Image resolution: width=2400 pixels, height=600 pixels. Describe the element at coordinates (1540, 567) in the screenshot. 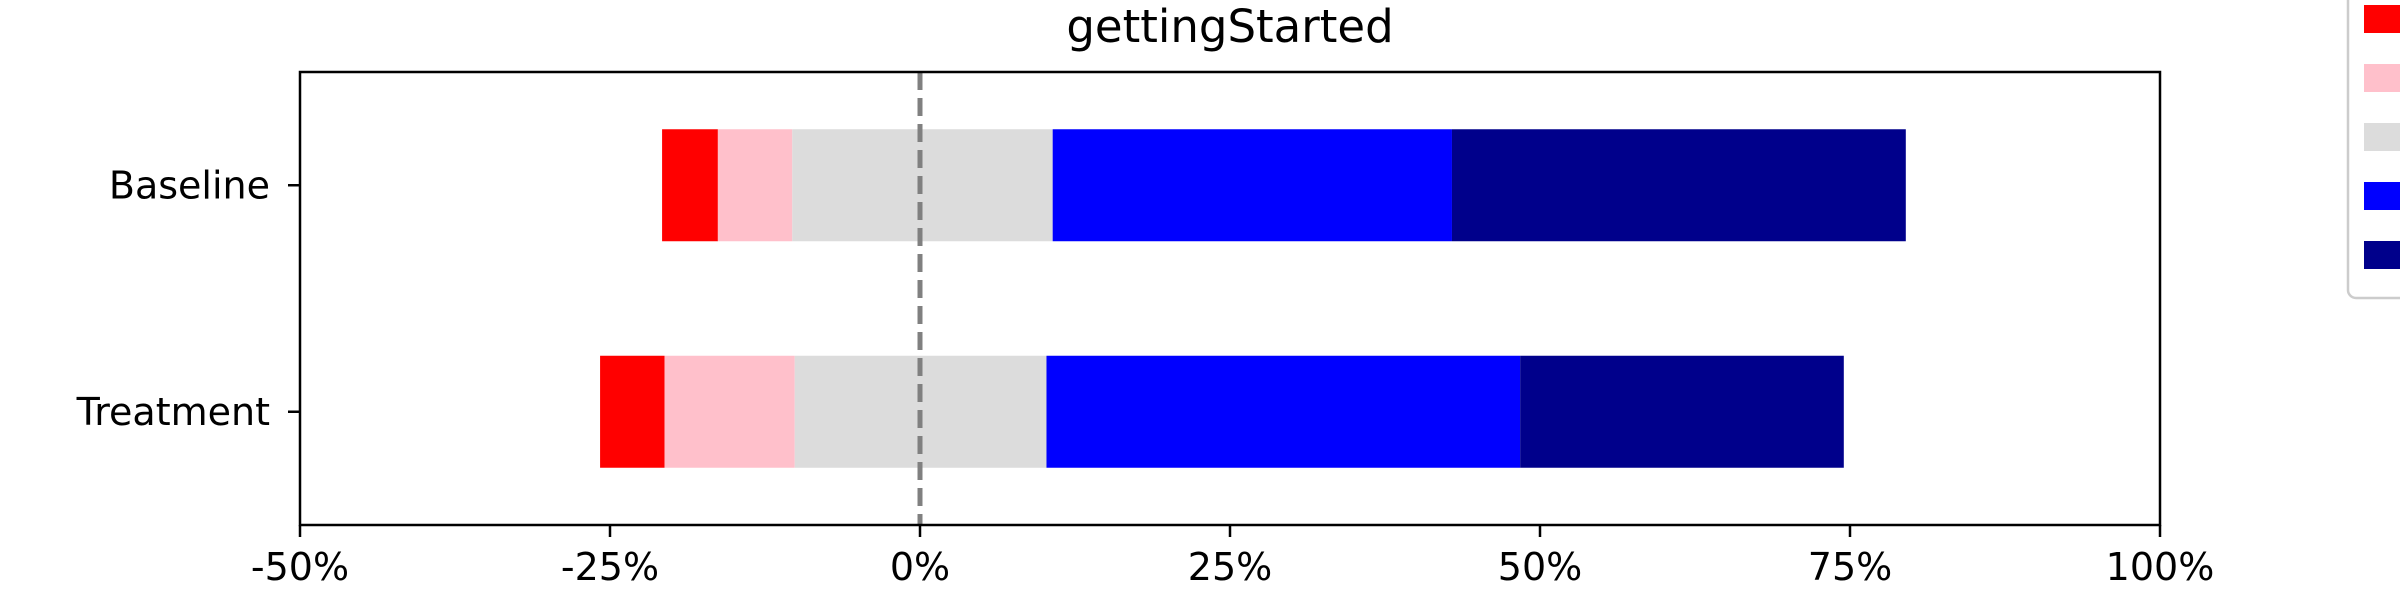

I see `x-tick-label: 50%` at that location.